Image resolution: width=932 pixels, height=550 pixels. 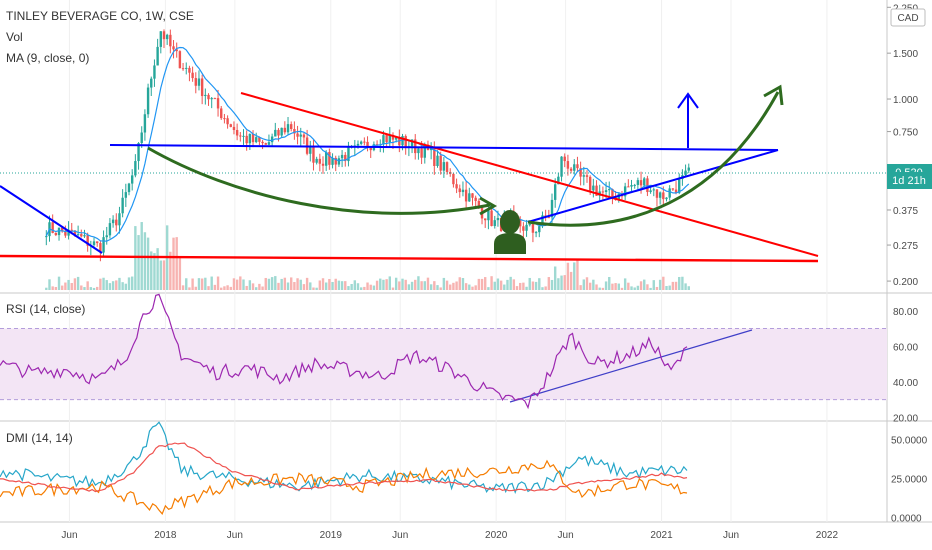 What do you see at coordinates (905, 312) in the screenshot?
I see `rsi-tick-label: 80.00` at bounding box center [905, 312].